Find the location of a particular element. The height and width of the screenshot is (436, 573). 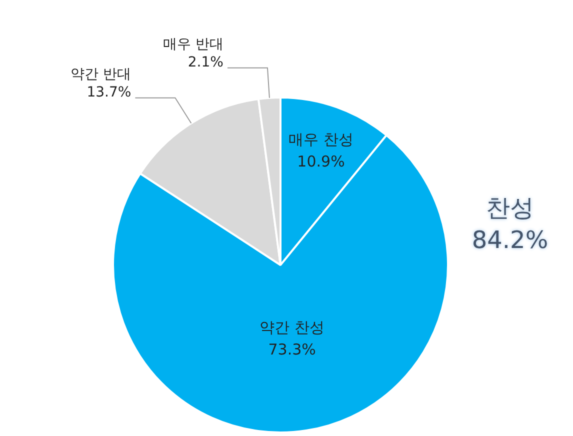

data-label: 73.3% is located at coordinates (292, 349).